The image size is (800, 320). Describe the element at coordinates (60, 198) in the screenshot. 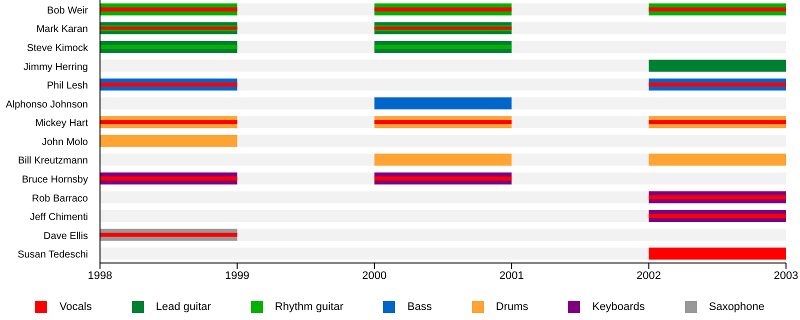

I see `y-tick-label: Rob Barraco` at that location.